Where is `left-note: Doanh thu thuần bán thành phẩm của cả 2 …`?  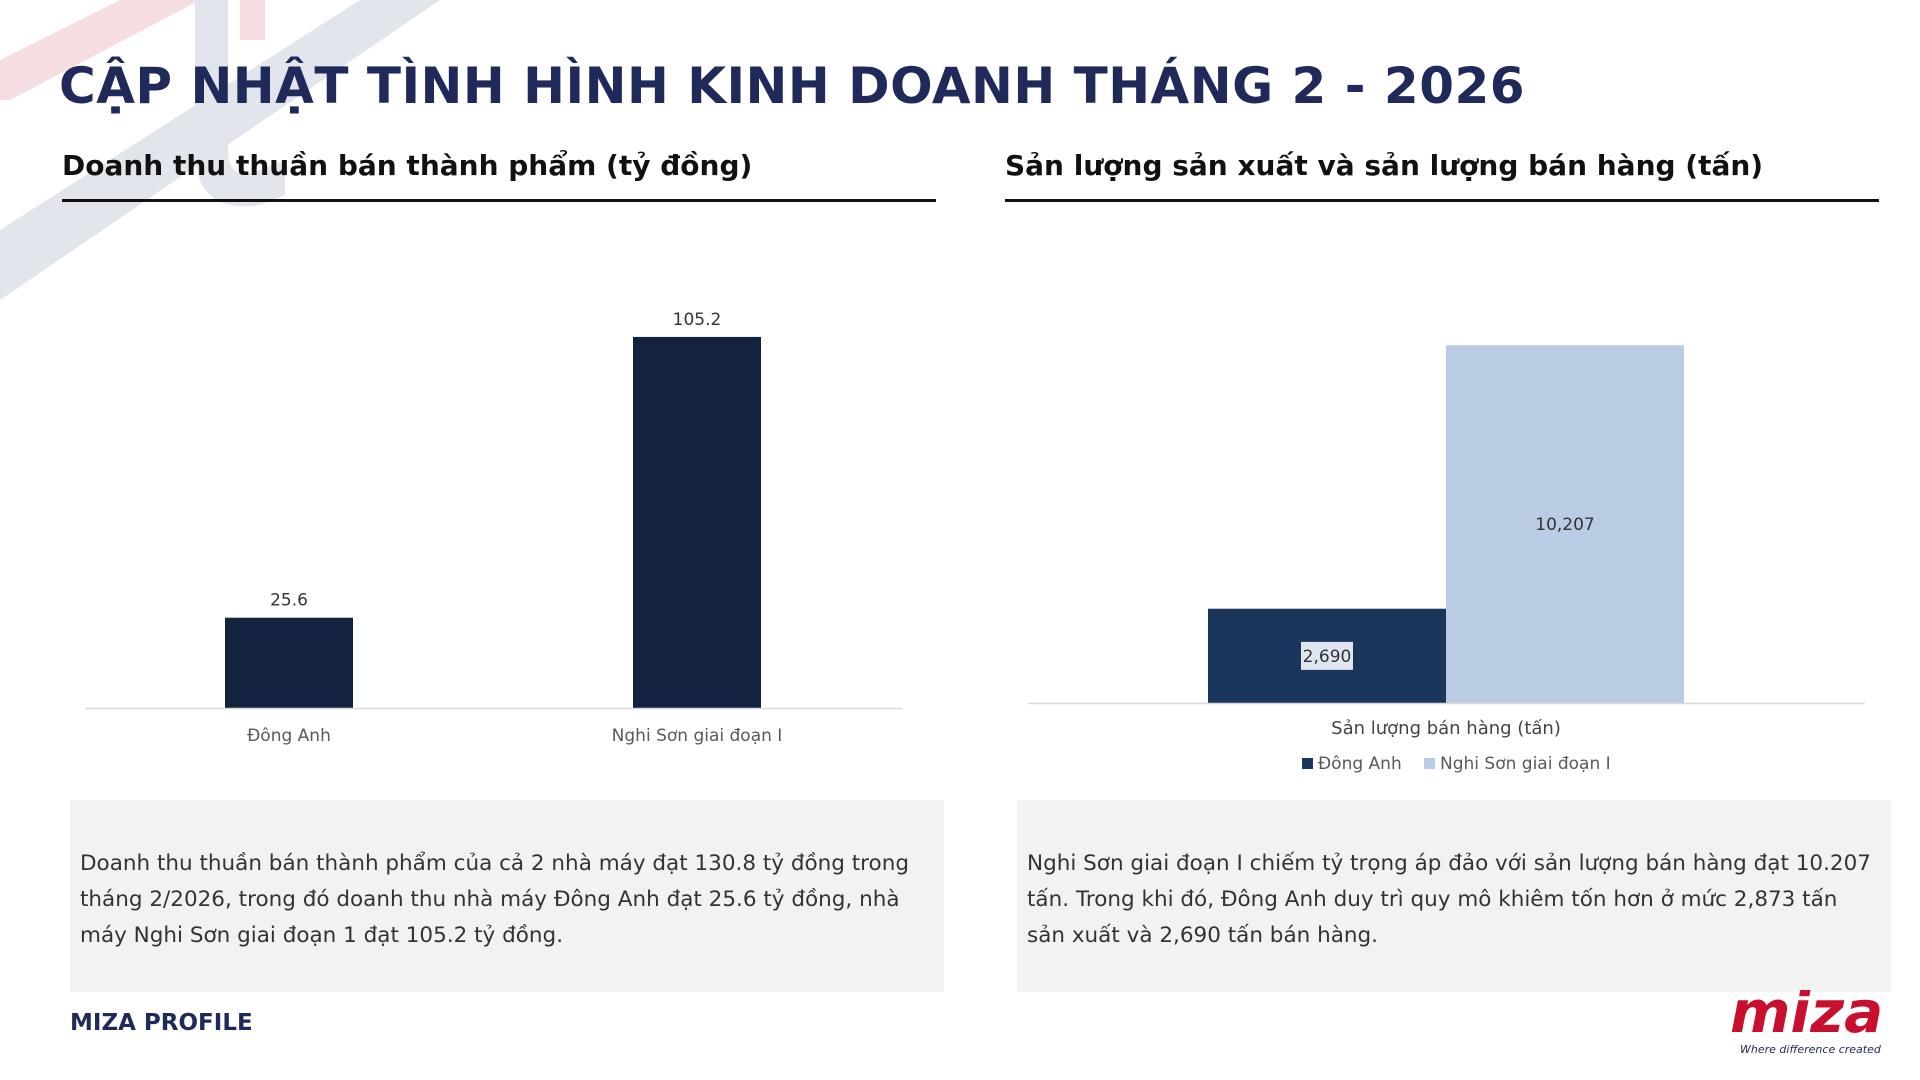
left-note: Doanh thu thuần bán thành phẩm của cả 2 … is located at coordinates (507, 896).